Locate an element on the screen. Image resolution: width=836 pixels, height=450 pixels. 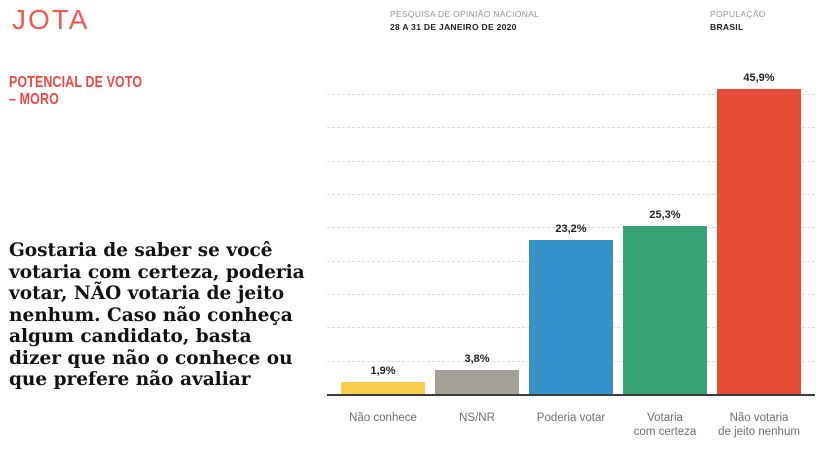
jota-logo: JOTA is located at coordinates (51, 19).